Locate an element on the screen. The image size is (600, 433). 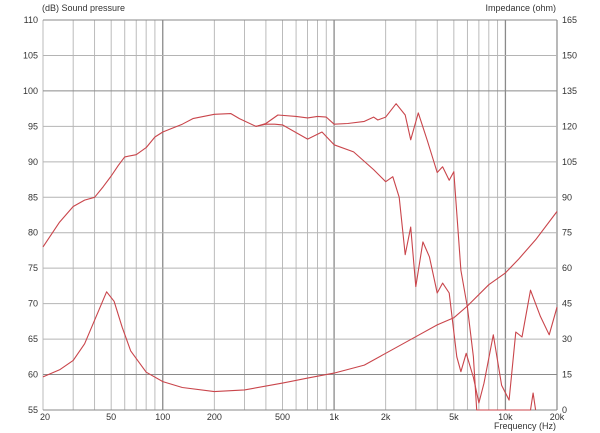
y-right-tick-label: 30 is located at coordinates (567, 339).